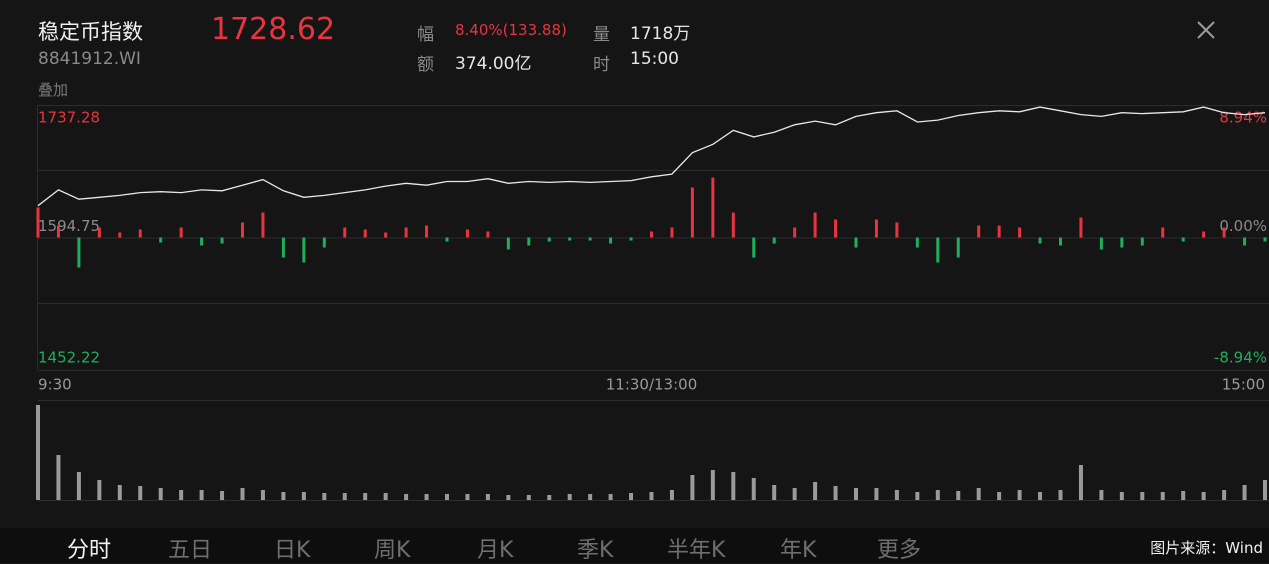 Image resolution: width=1269 pixels, height=564 pixels. I want to click on overlay-button: 叠加, so click(53, 90).